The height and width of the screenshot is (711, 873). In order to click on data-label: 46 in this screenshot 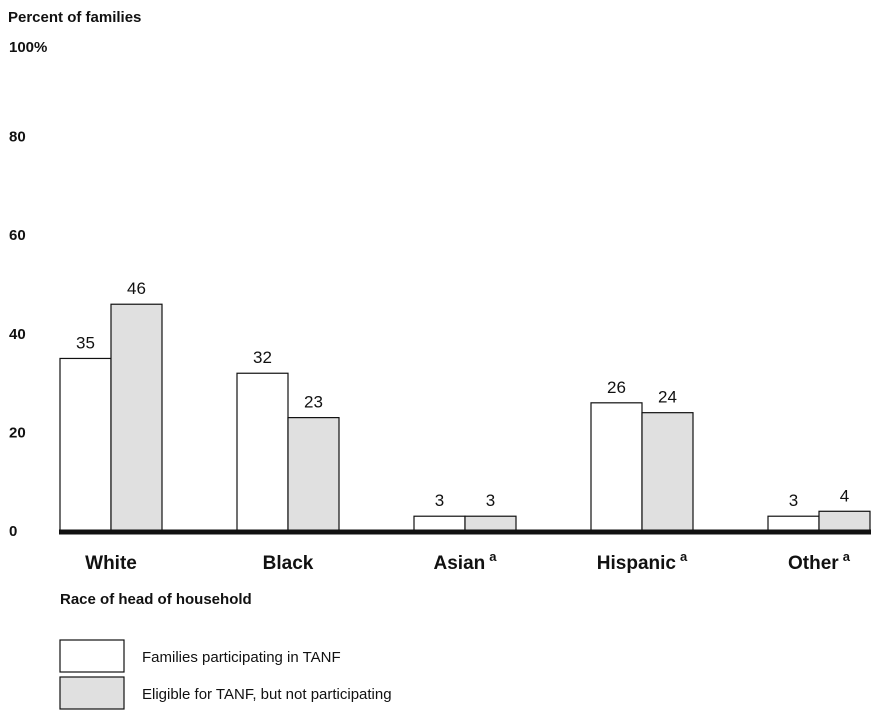, I will do `click(136, 288)`.